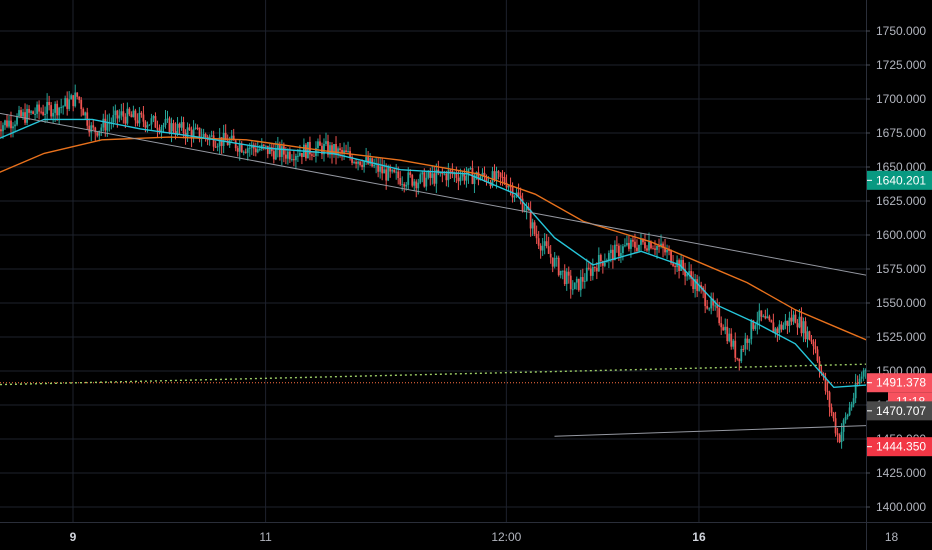  Describe the element at coordinates (901, 303) in the screenshot. I see `y-tick-label: 1550.000` at that location.